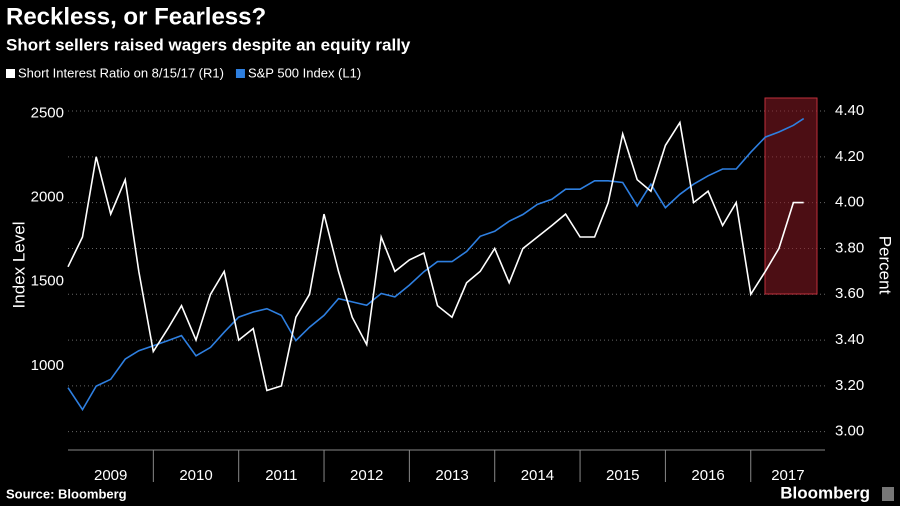 This screenshot has height=506, width=900. Describe the element at coordinates (66, 493) in the screenshot. I see `source: Source: Bloomberg` at that location.